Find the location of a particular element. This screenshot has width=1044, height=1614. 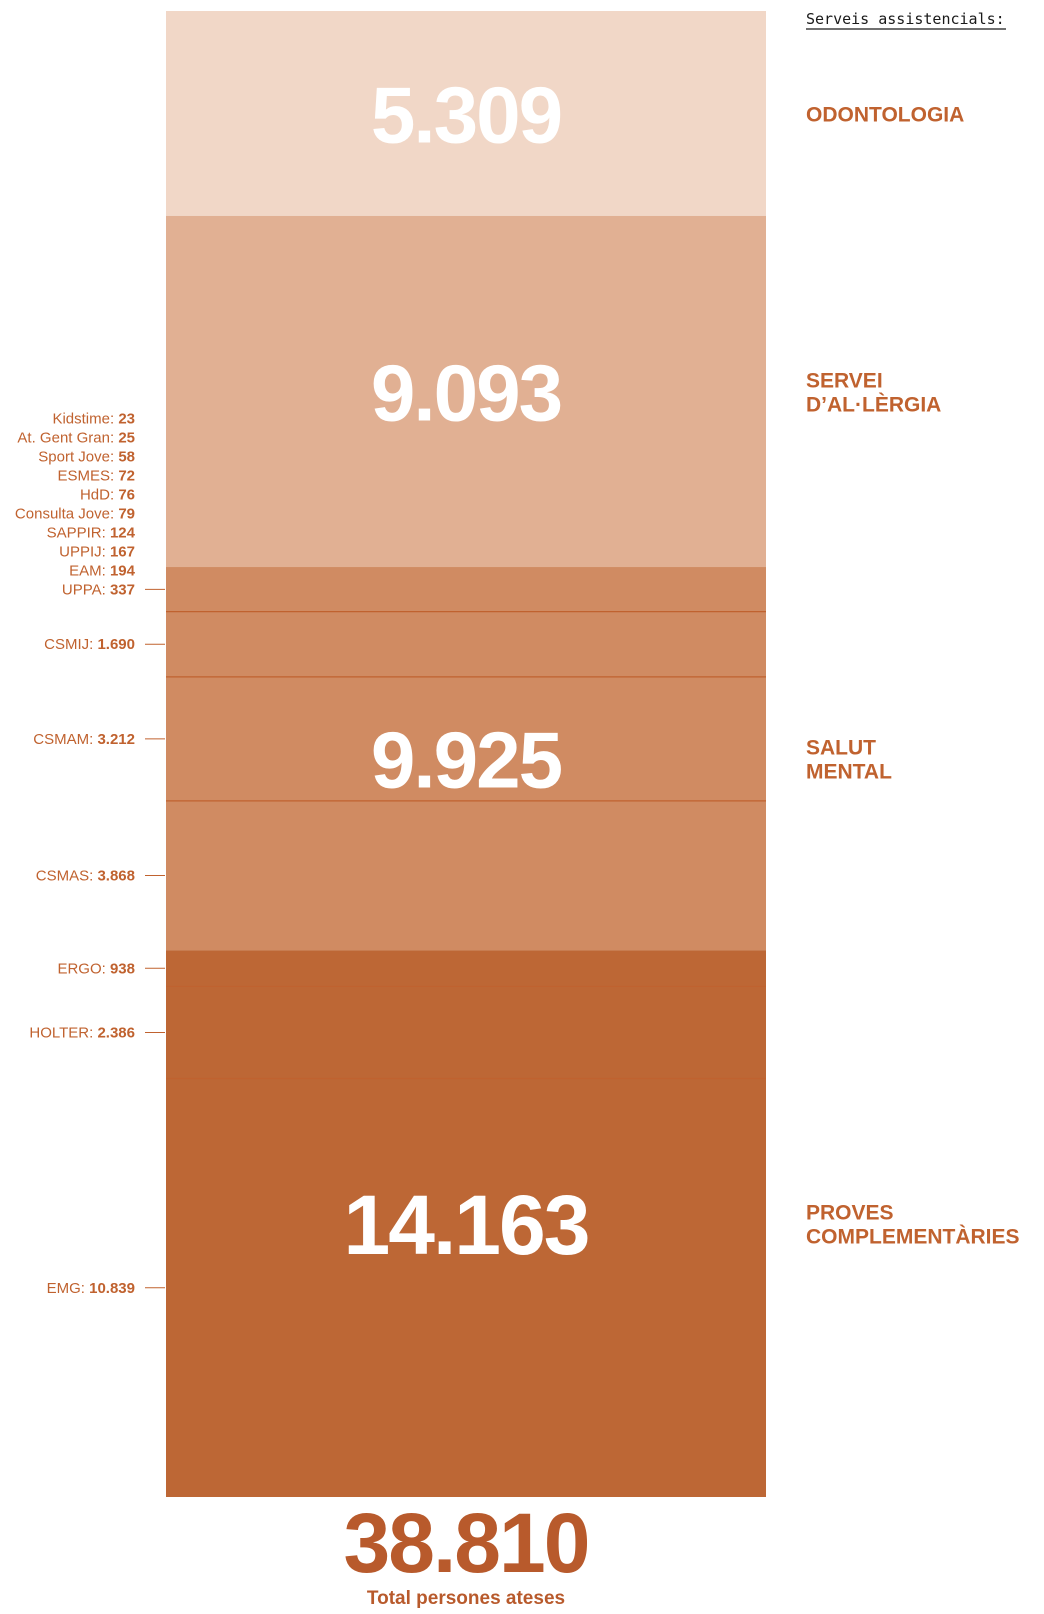

category-label: COMPLEMENTÀRIES is located at coordinates (913, 1237).